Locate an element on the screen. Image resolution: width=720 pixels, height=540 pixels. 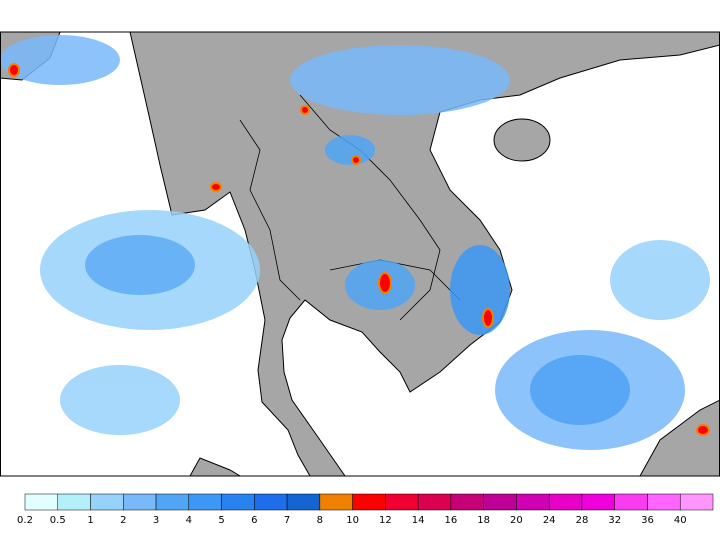
colorbar-label: 8 is located at coordinates (320, 520).